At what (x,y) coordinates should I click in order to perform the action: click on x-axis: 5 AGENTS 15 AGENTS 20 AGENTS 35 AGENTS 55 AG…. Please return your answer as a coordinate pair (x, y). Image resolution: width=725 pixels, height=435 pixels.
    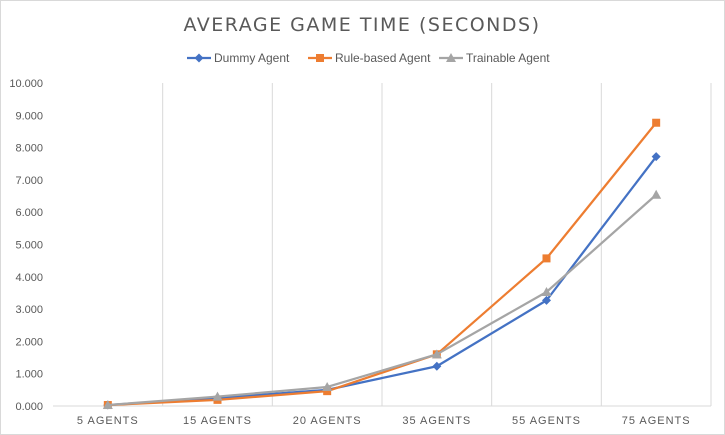
    Looking at the image, I should click on (384, 421).